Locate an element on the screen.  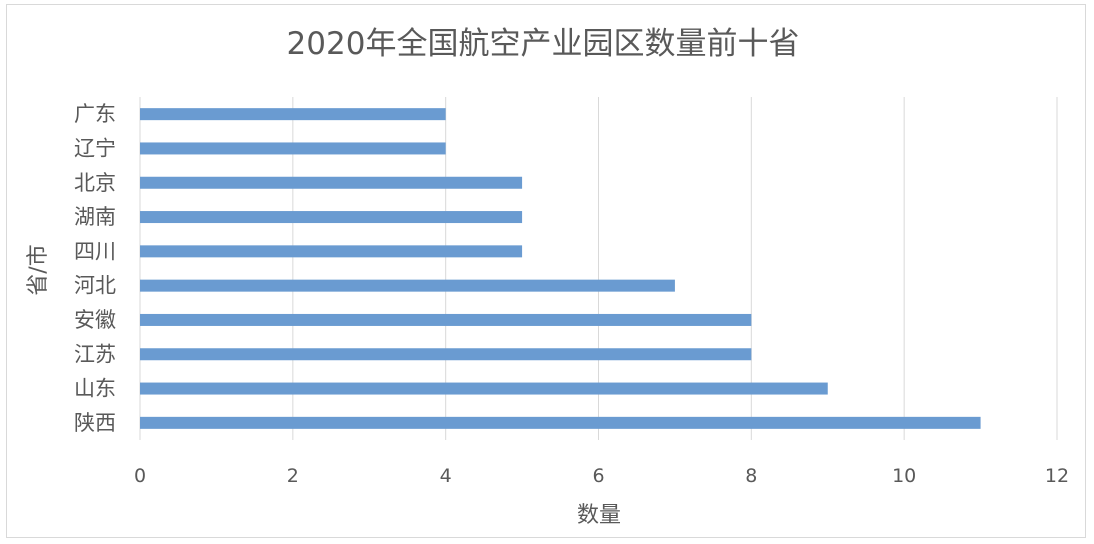
category-label-1: 辽宁 is located at coordinates (95, 148).